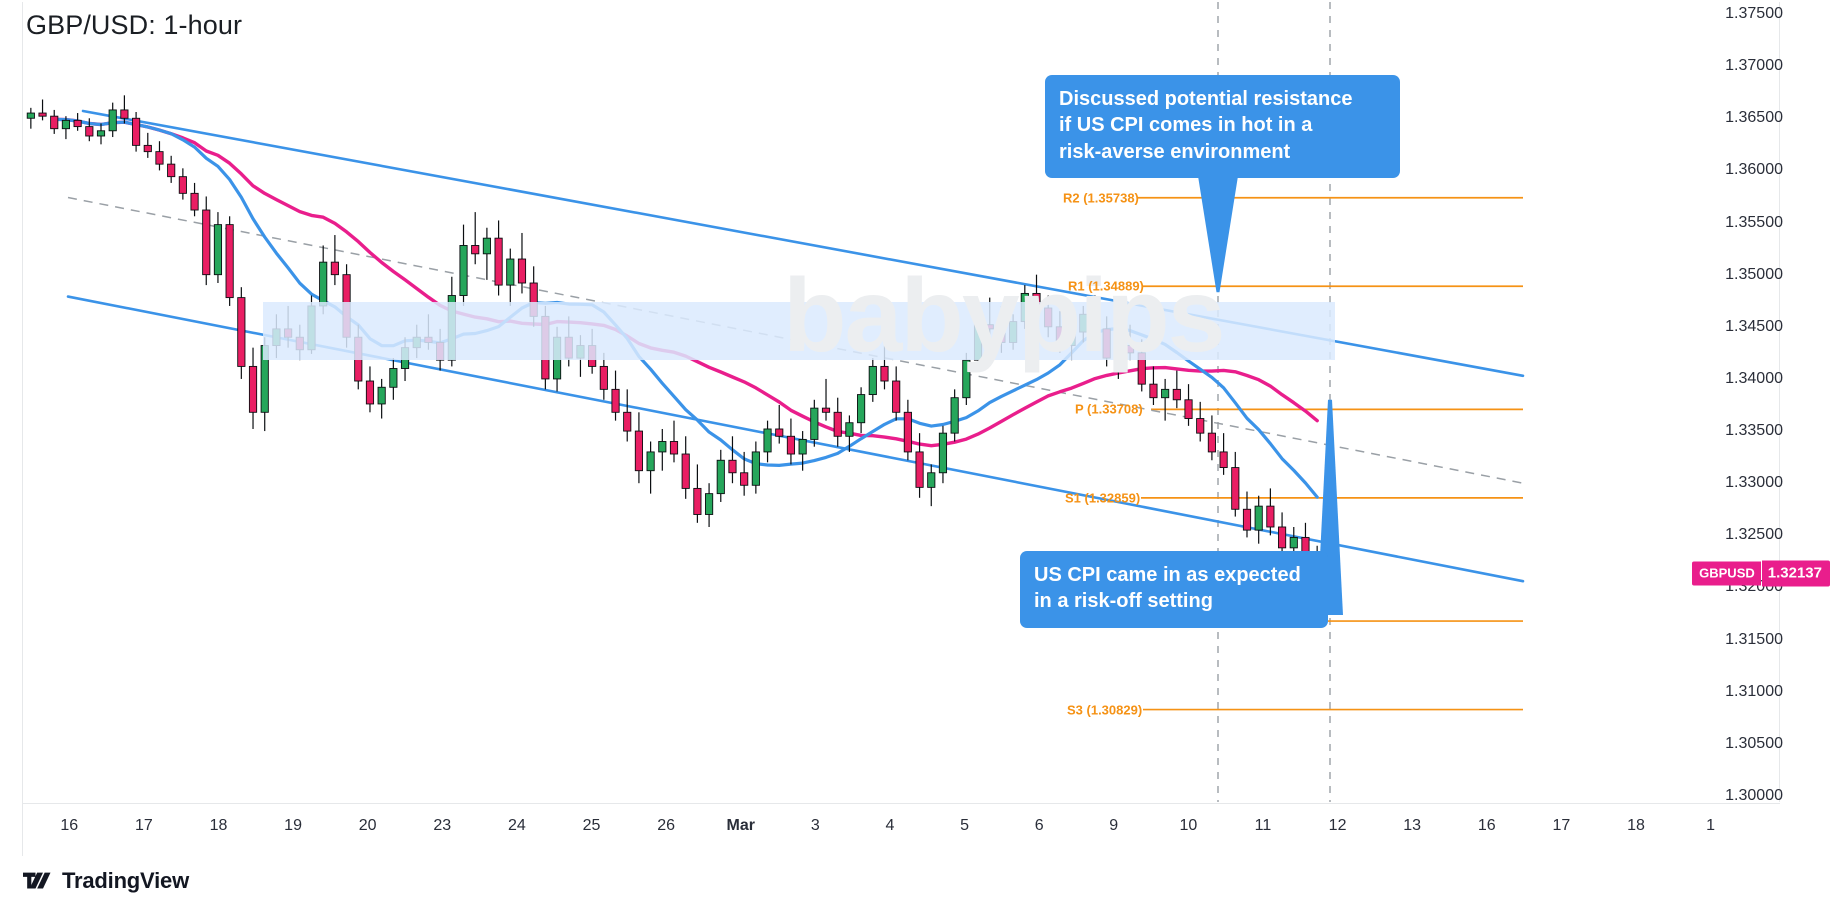 The image size is (1835, 906). Describe the element at coordinates (134, 25) in the screenshot. I see `page-title: GBP/USD: 1-hour` at that location.